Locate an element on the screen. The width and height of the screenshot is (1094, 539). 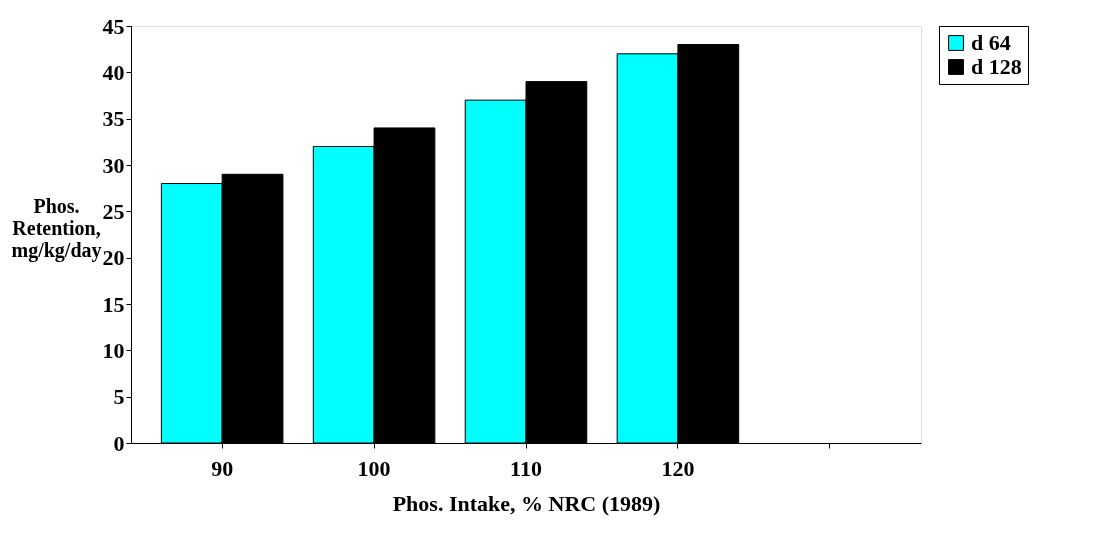
x-axis-title: Phos. Intake, % NRC (1989) is located at coordinates (526, 503).